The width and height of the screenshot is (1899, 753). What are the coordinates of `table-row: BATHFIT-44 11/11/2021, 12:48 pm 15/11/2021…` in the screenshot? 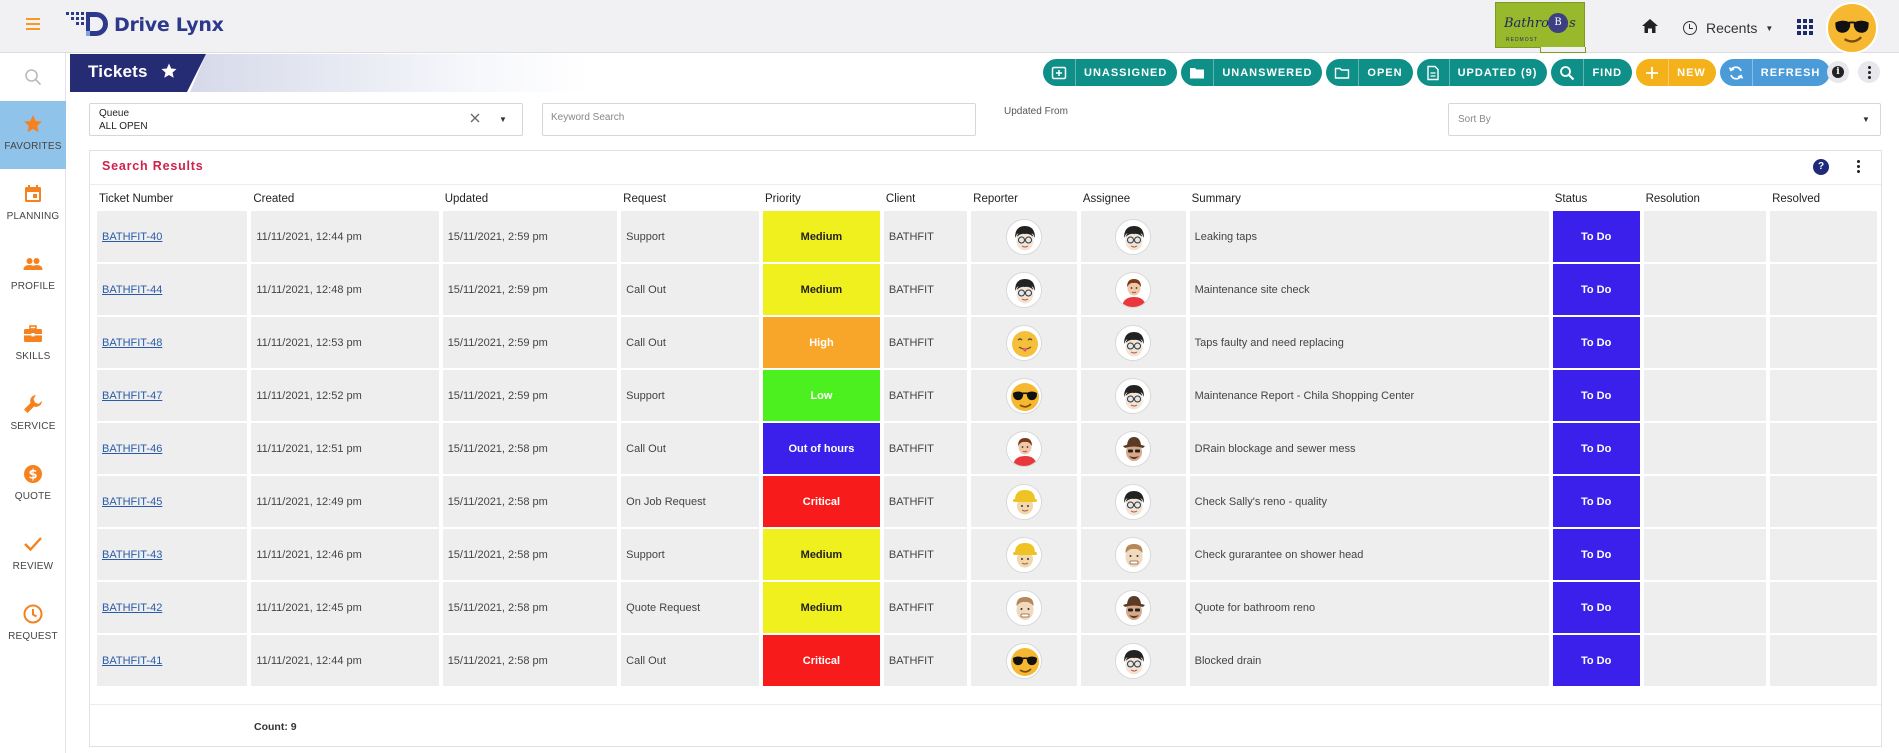 It's located at (987, 289).